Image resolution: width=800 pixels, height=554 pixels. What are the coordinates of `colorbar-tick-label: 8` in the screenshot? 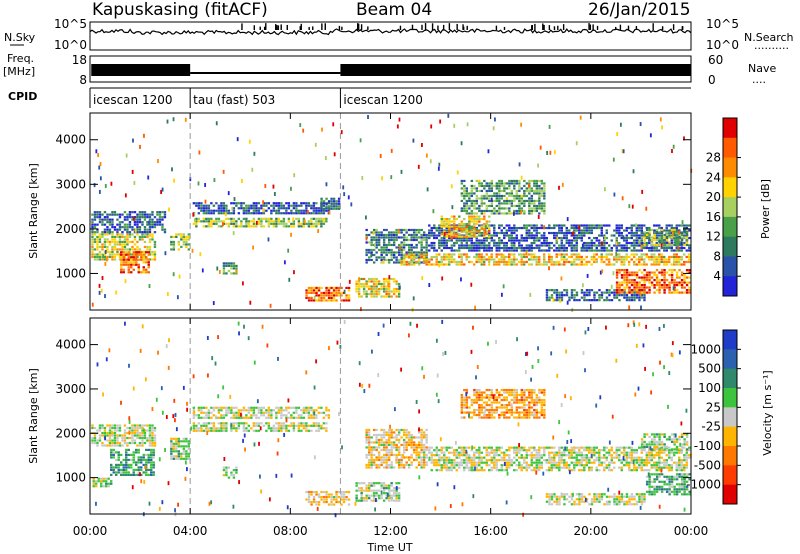 It's located at (717, 256).